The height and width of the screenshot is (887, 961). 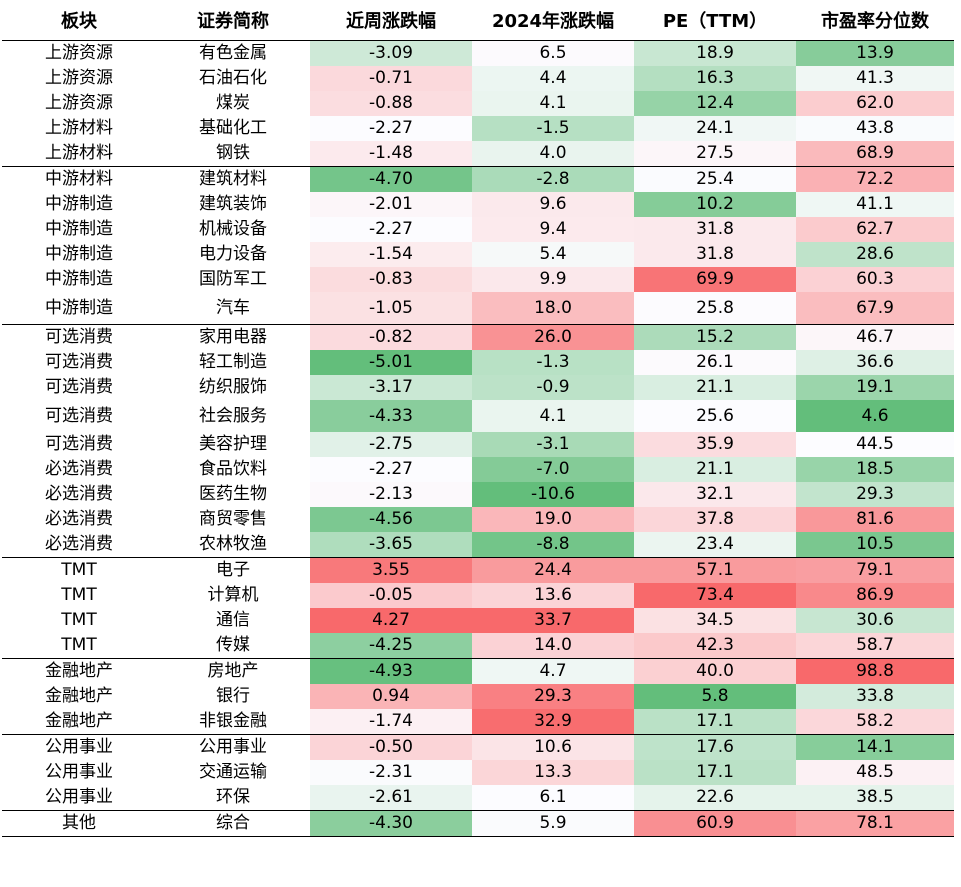 What do you see at coordinates (233, 204) in the screenshot?
I see `security-name-cell: 建筑装饰` at bounding box center [233, 204].